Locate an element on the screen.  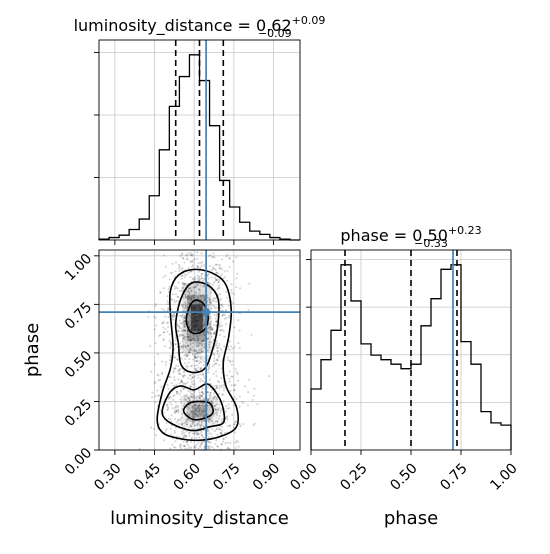
x-tick-label: 0.45 is located at coordinates (147, 476).